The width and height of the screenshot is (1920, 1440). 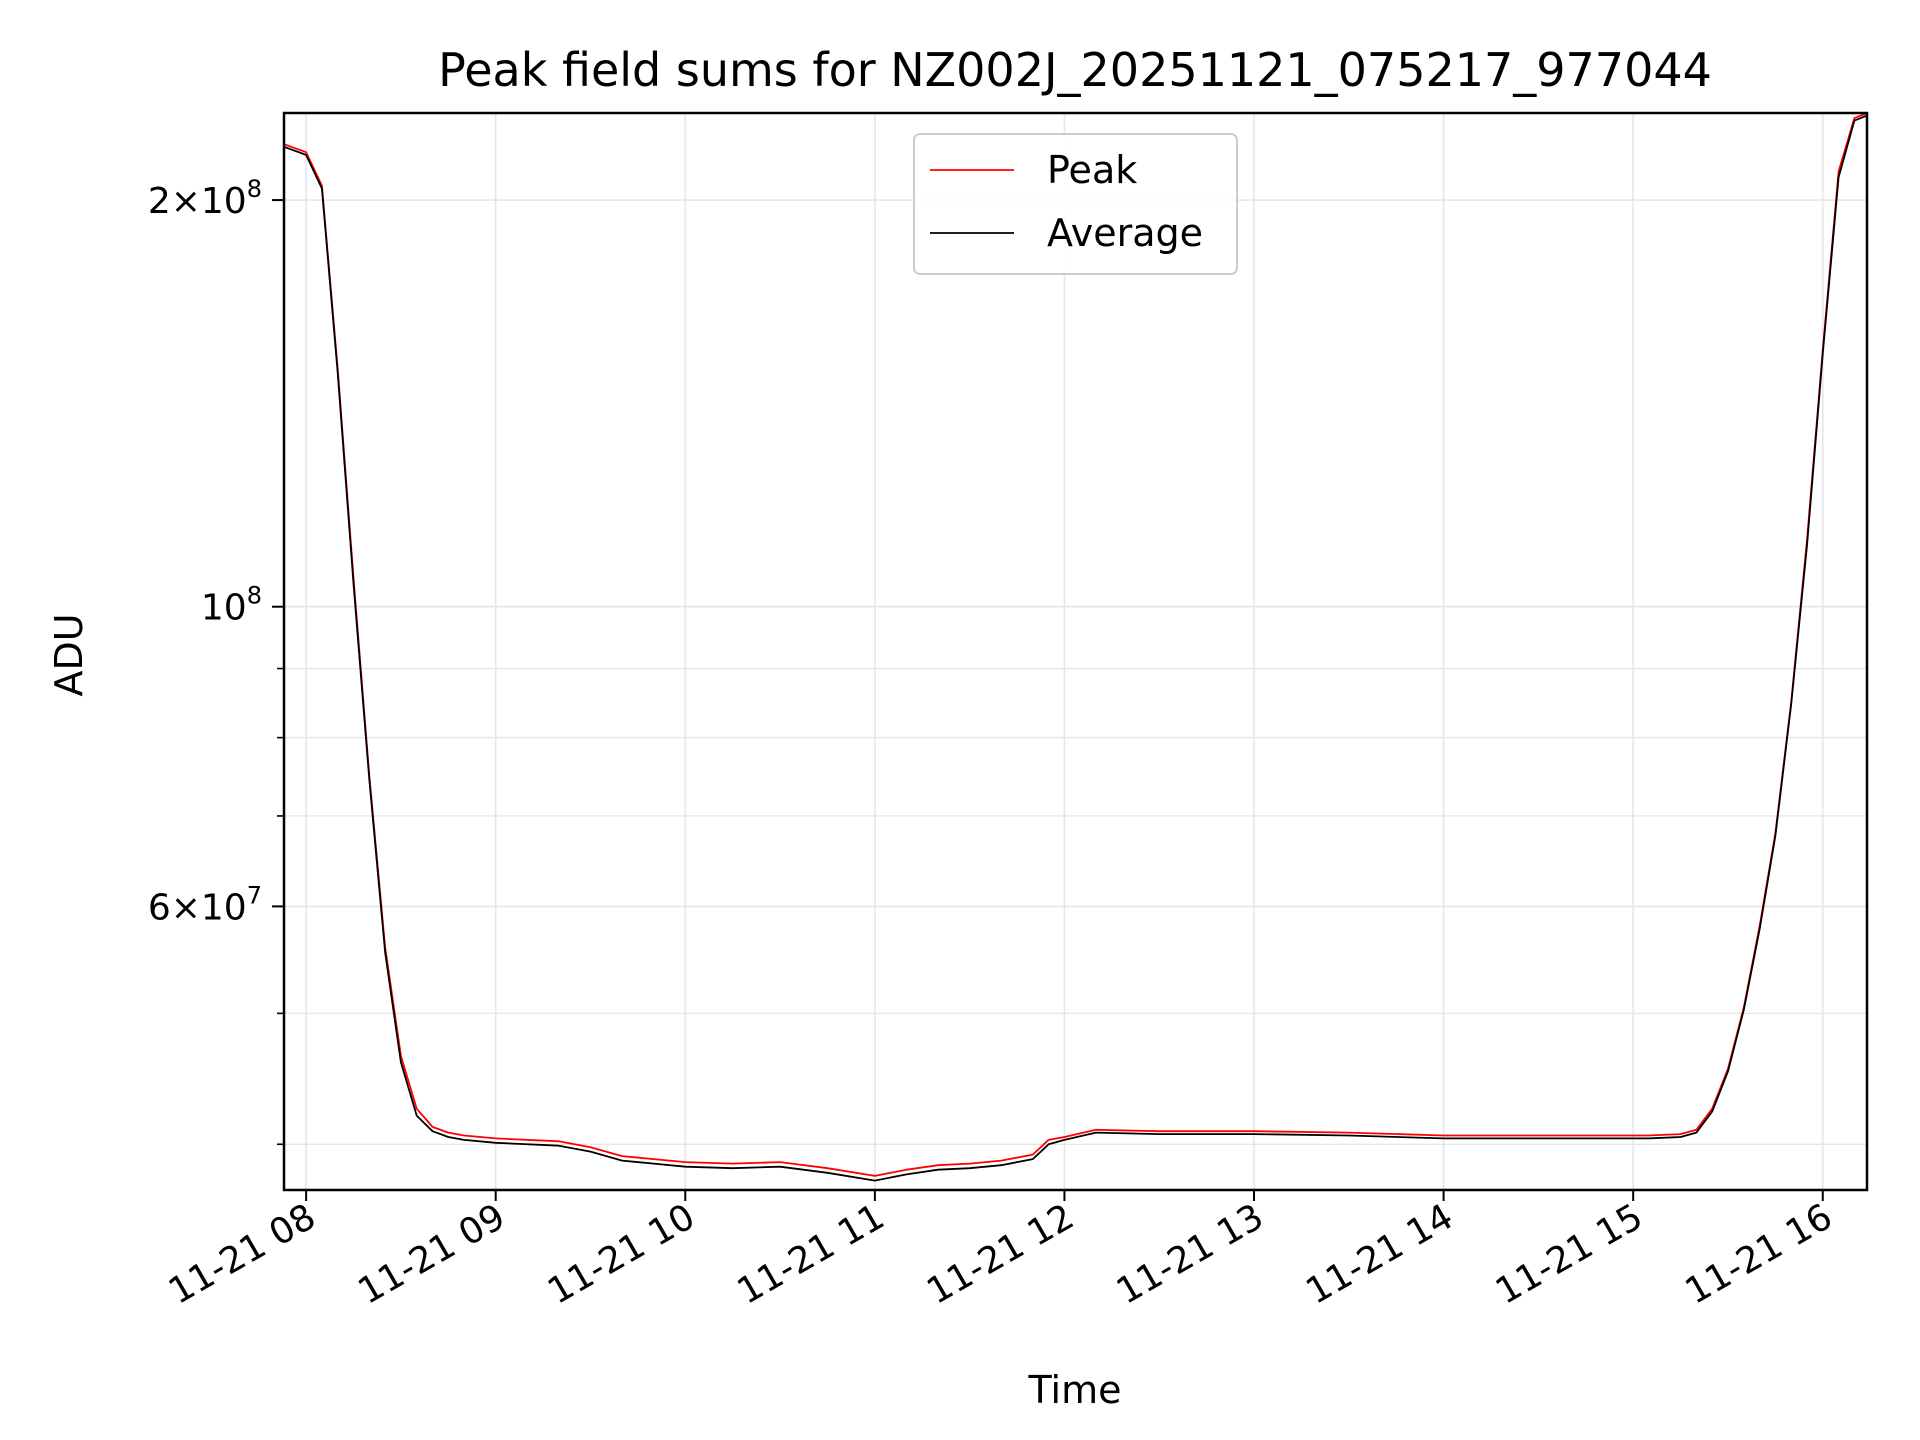 I want to click on y-tick-label: 6×107, so click(x=205, y=904).